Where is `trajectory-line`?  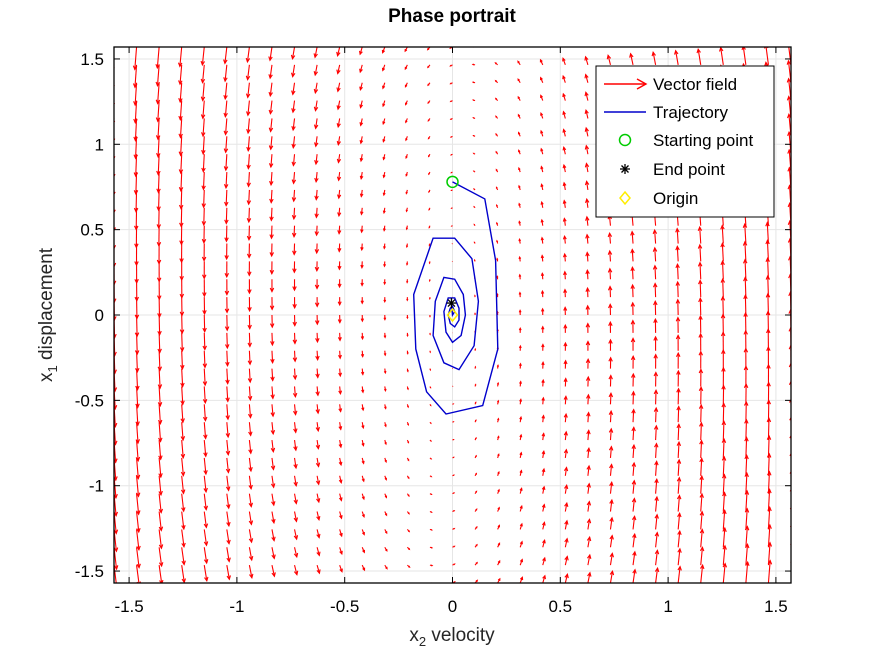
trajectory-line is located at coordinates (455, 298).